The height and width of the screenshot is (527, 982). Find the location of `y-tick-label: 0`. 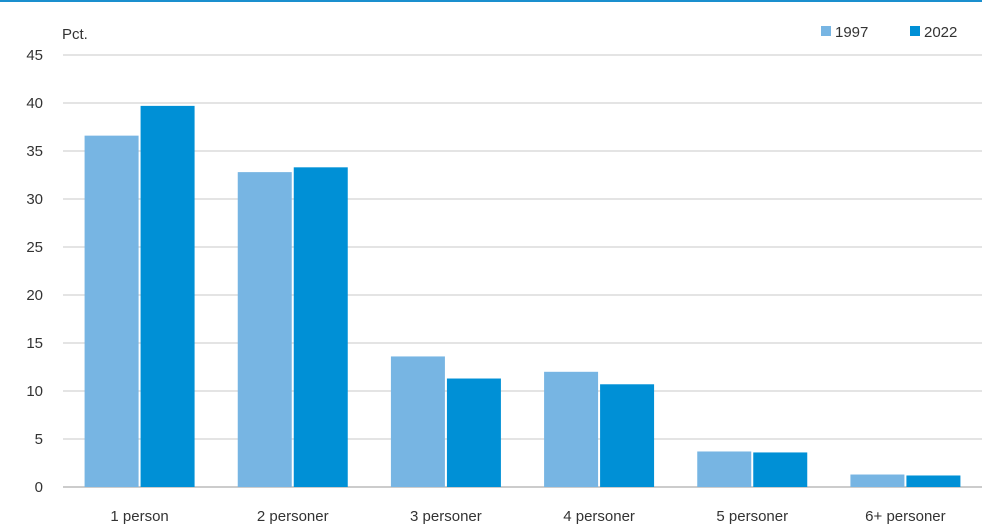

y-tick-label: 0 is located at coordinates (39, 487).